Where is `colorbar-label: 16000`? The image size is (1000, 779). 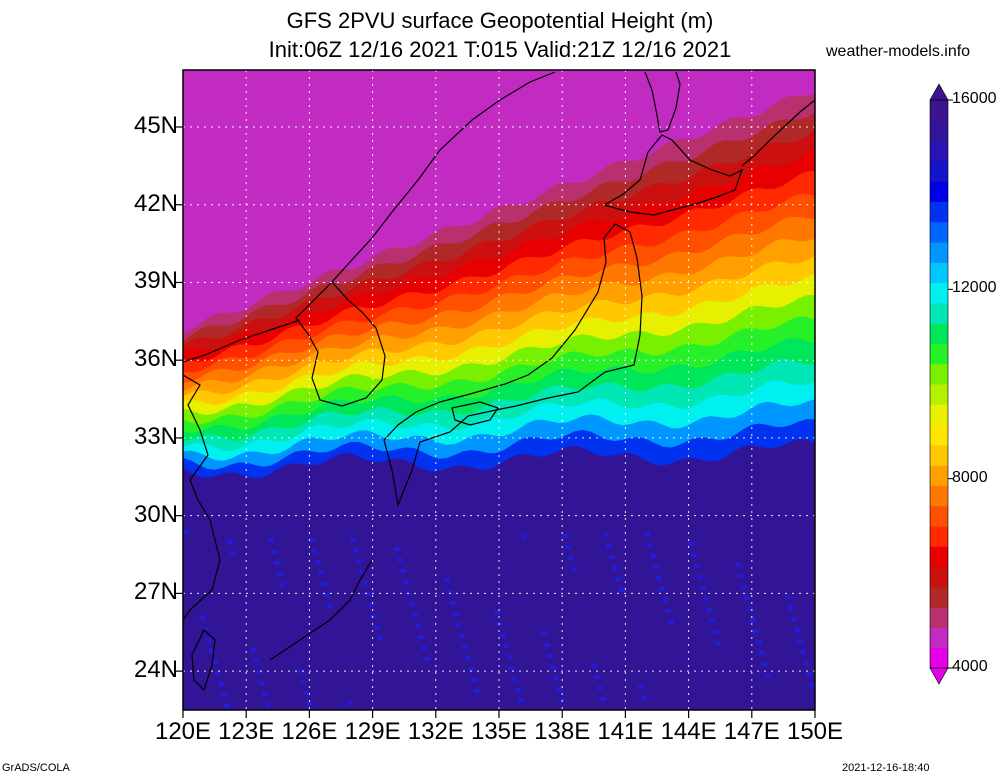
colorbar-label: 16000 is located at coordinates (974, 98).